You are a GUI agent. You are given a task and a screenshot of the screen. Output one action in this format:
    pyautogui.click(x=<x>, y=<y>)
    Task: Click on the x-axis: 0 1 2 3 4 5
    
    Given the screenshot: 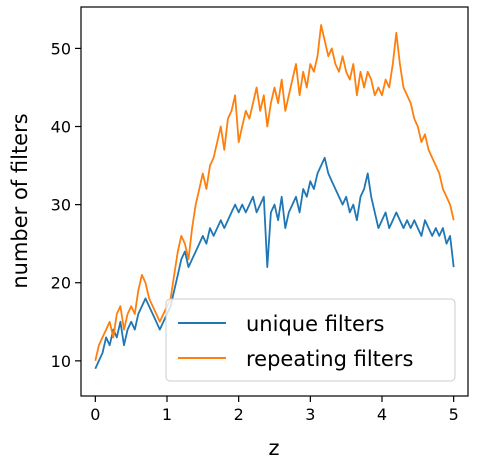 What is the action you would take?
    pyautogui.click(x=274, y=410)
    